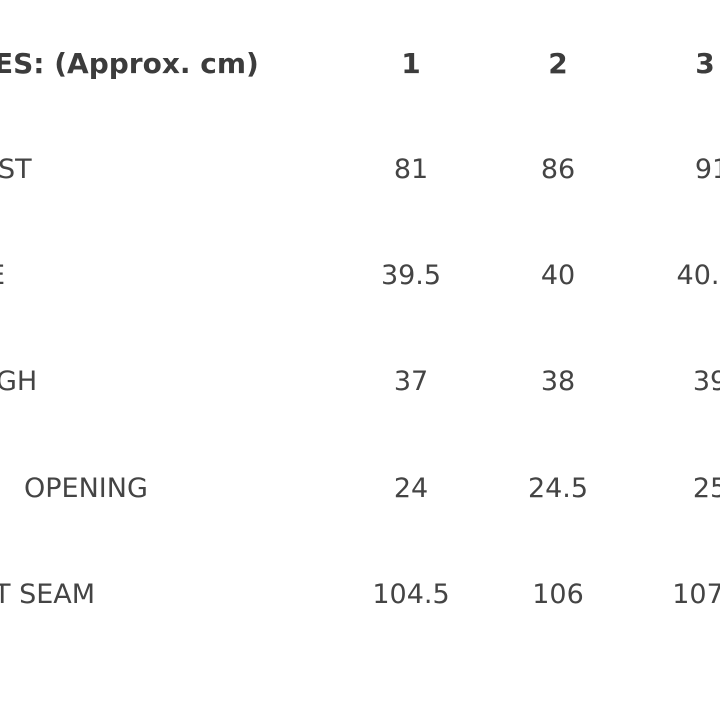 The width and height of the screenshot is (720, 720). I want to click on value-size-1: 24, so click(411, 488).